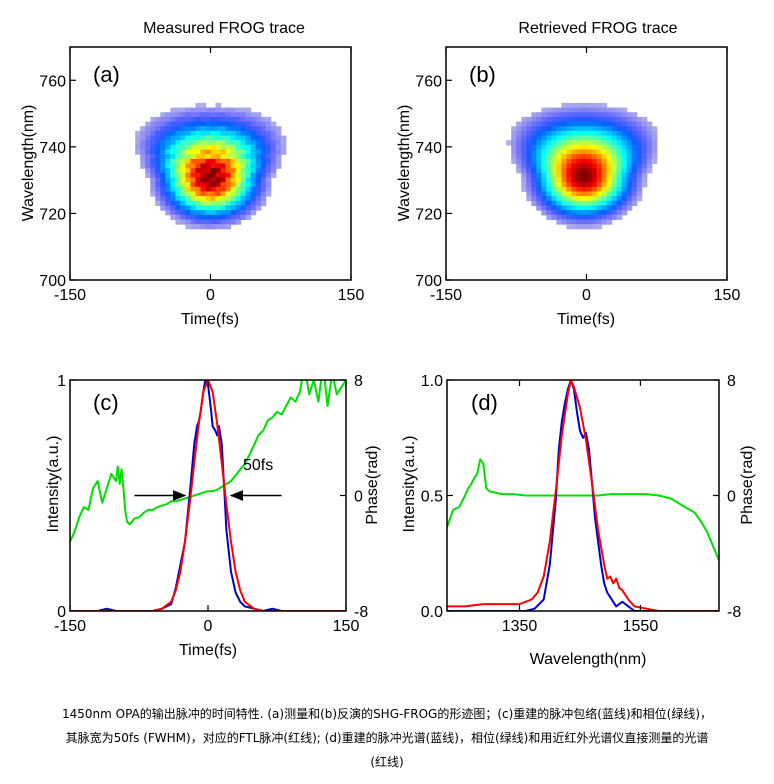 This screenshot has width=774, height=784. Describe the element at coordinates (387, 762) in the screenshot. I see `caption-line-3: (红线)` at that location.